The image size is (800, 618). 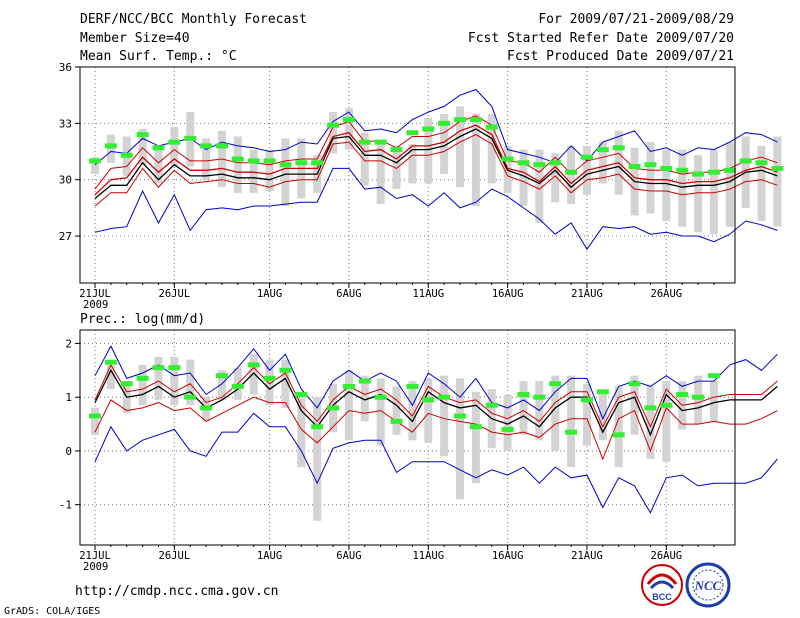 What do you see at coordinates (68, 397) in the screenshot?
I see `y-tick-label: 1` at bounding box center [68, 397].